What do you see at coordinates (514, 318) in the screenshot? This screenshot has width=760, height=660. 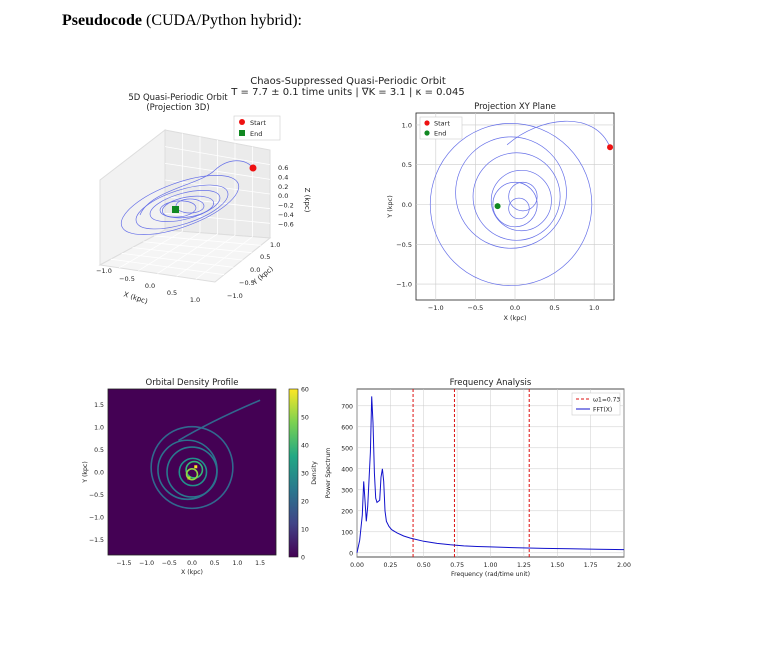 I see `xy-xlabel: X (kpc)` at bounding box center [514, 318].